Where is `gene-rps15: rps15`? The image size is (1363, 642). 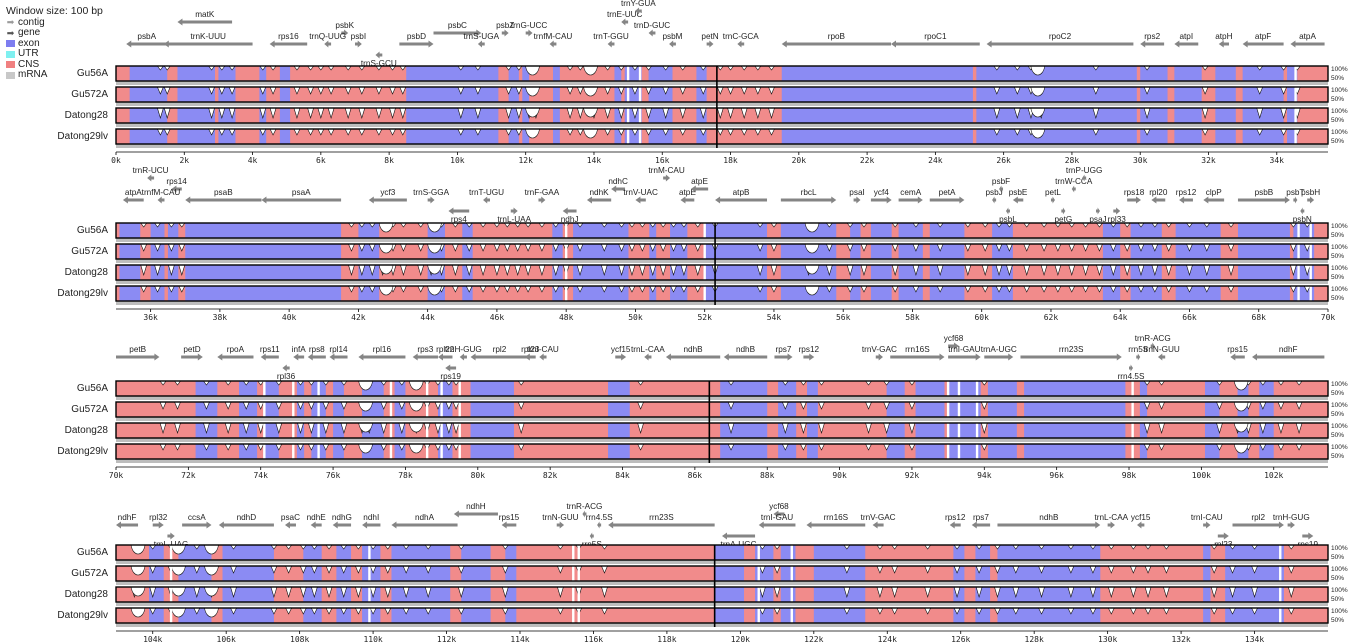
gene-rps15: rps15 is located at coordinates (1237, 353).